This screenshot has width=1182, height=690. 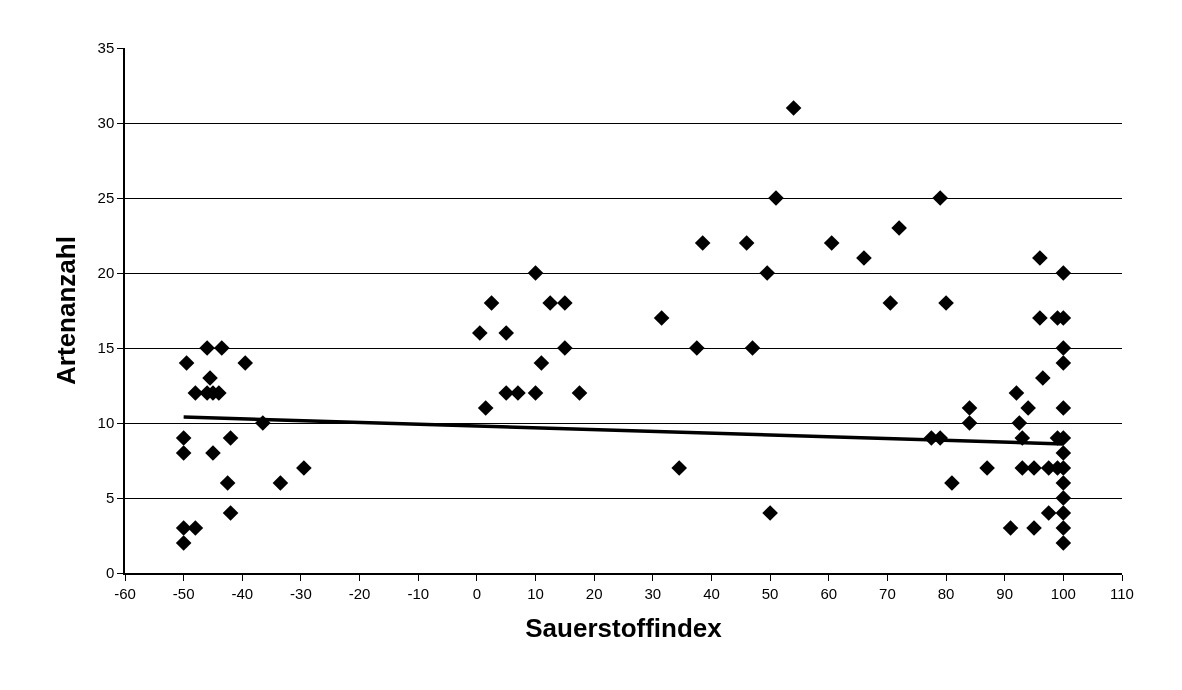 I want to click on x-tick-label: 90, so click(x=1005, y=593).